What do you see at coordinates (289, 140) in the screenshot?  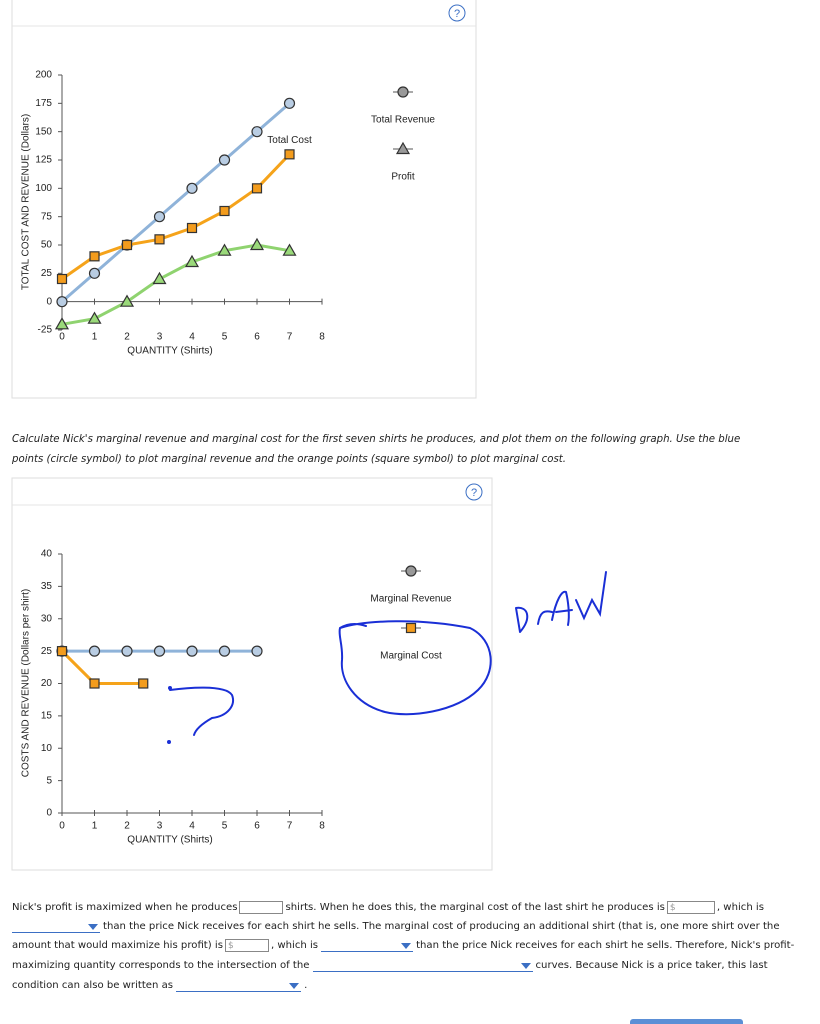 I see `series-label: Total Cost` at bounding box center [289, 140].